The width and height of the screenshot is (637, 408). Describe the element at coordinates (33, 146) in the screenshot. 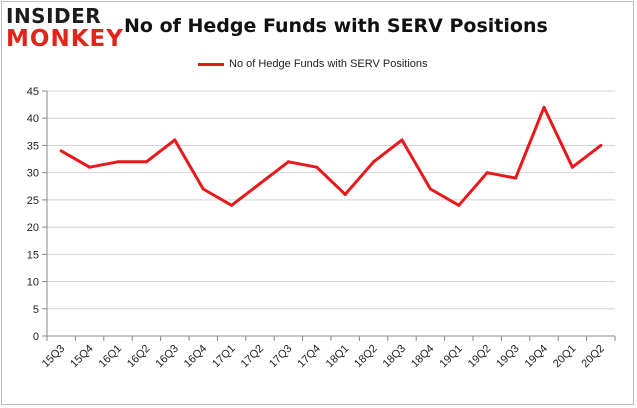

I see `y-tick-label: 35` at that location.